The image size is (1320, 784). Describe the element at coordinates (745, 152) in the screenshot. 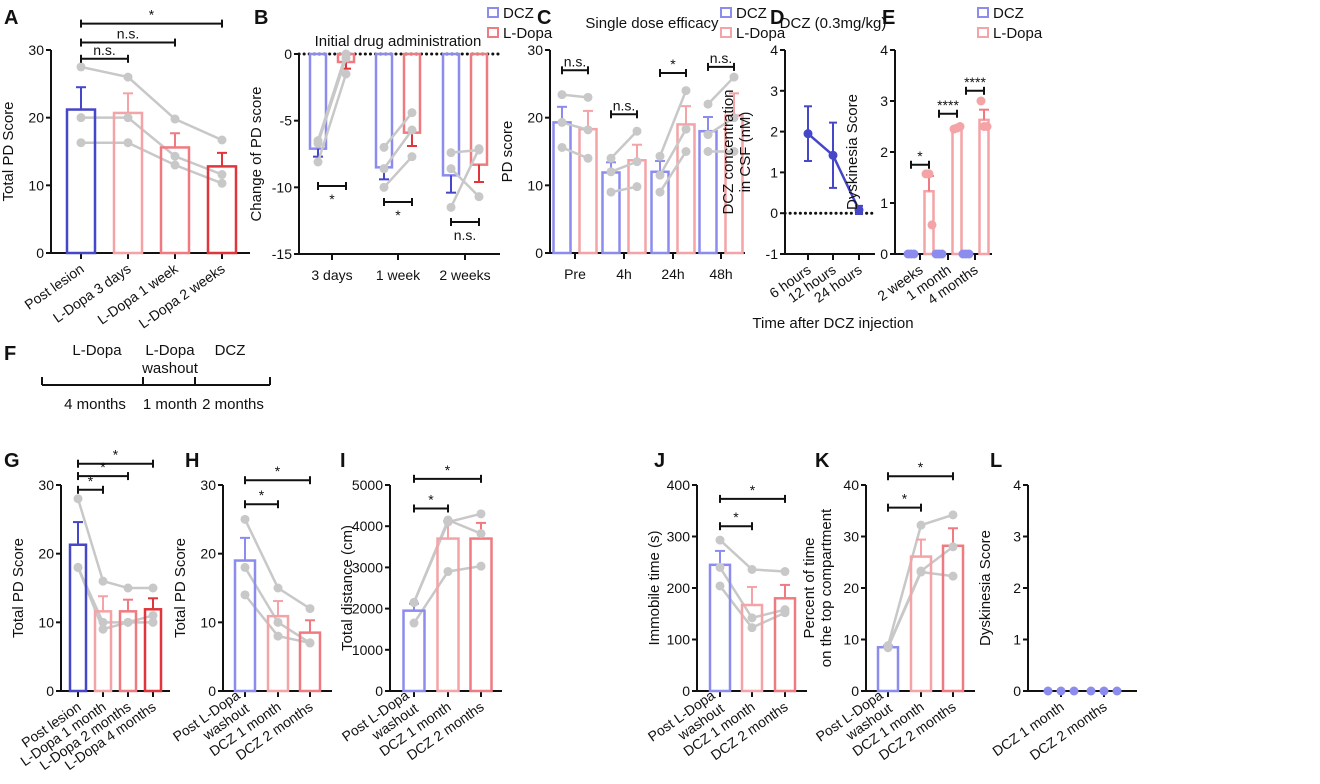

I see `y-axis-label: in CSF (nM)` at that location.